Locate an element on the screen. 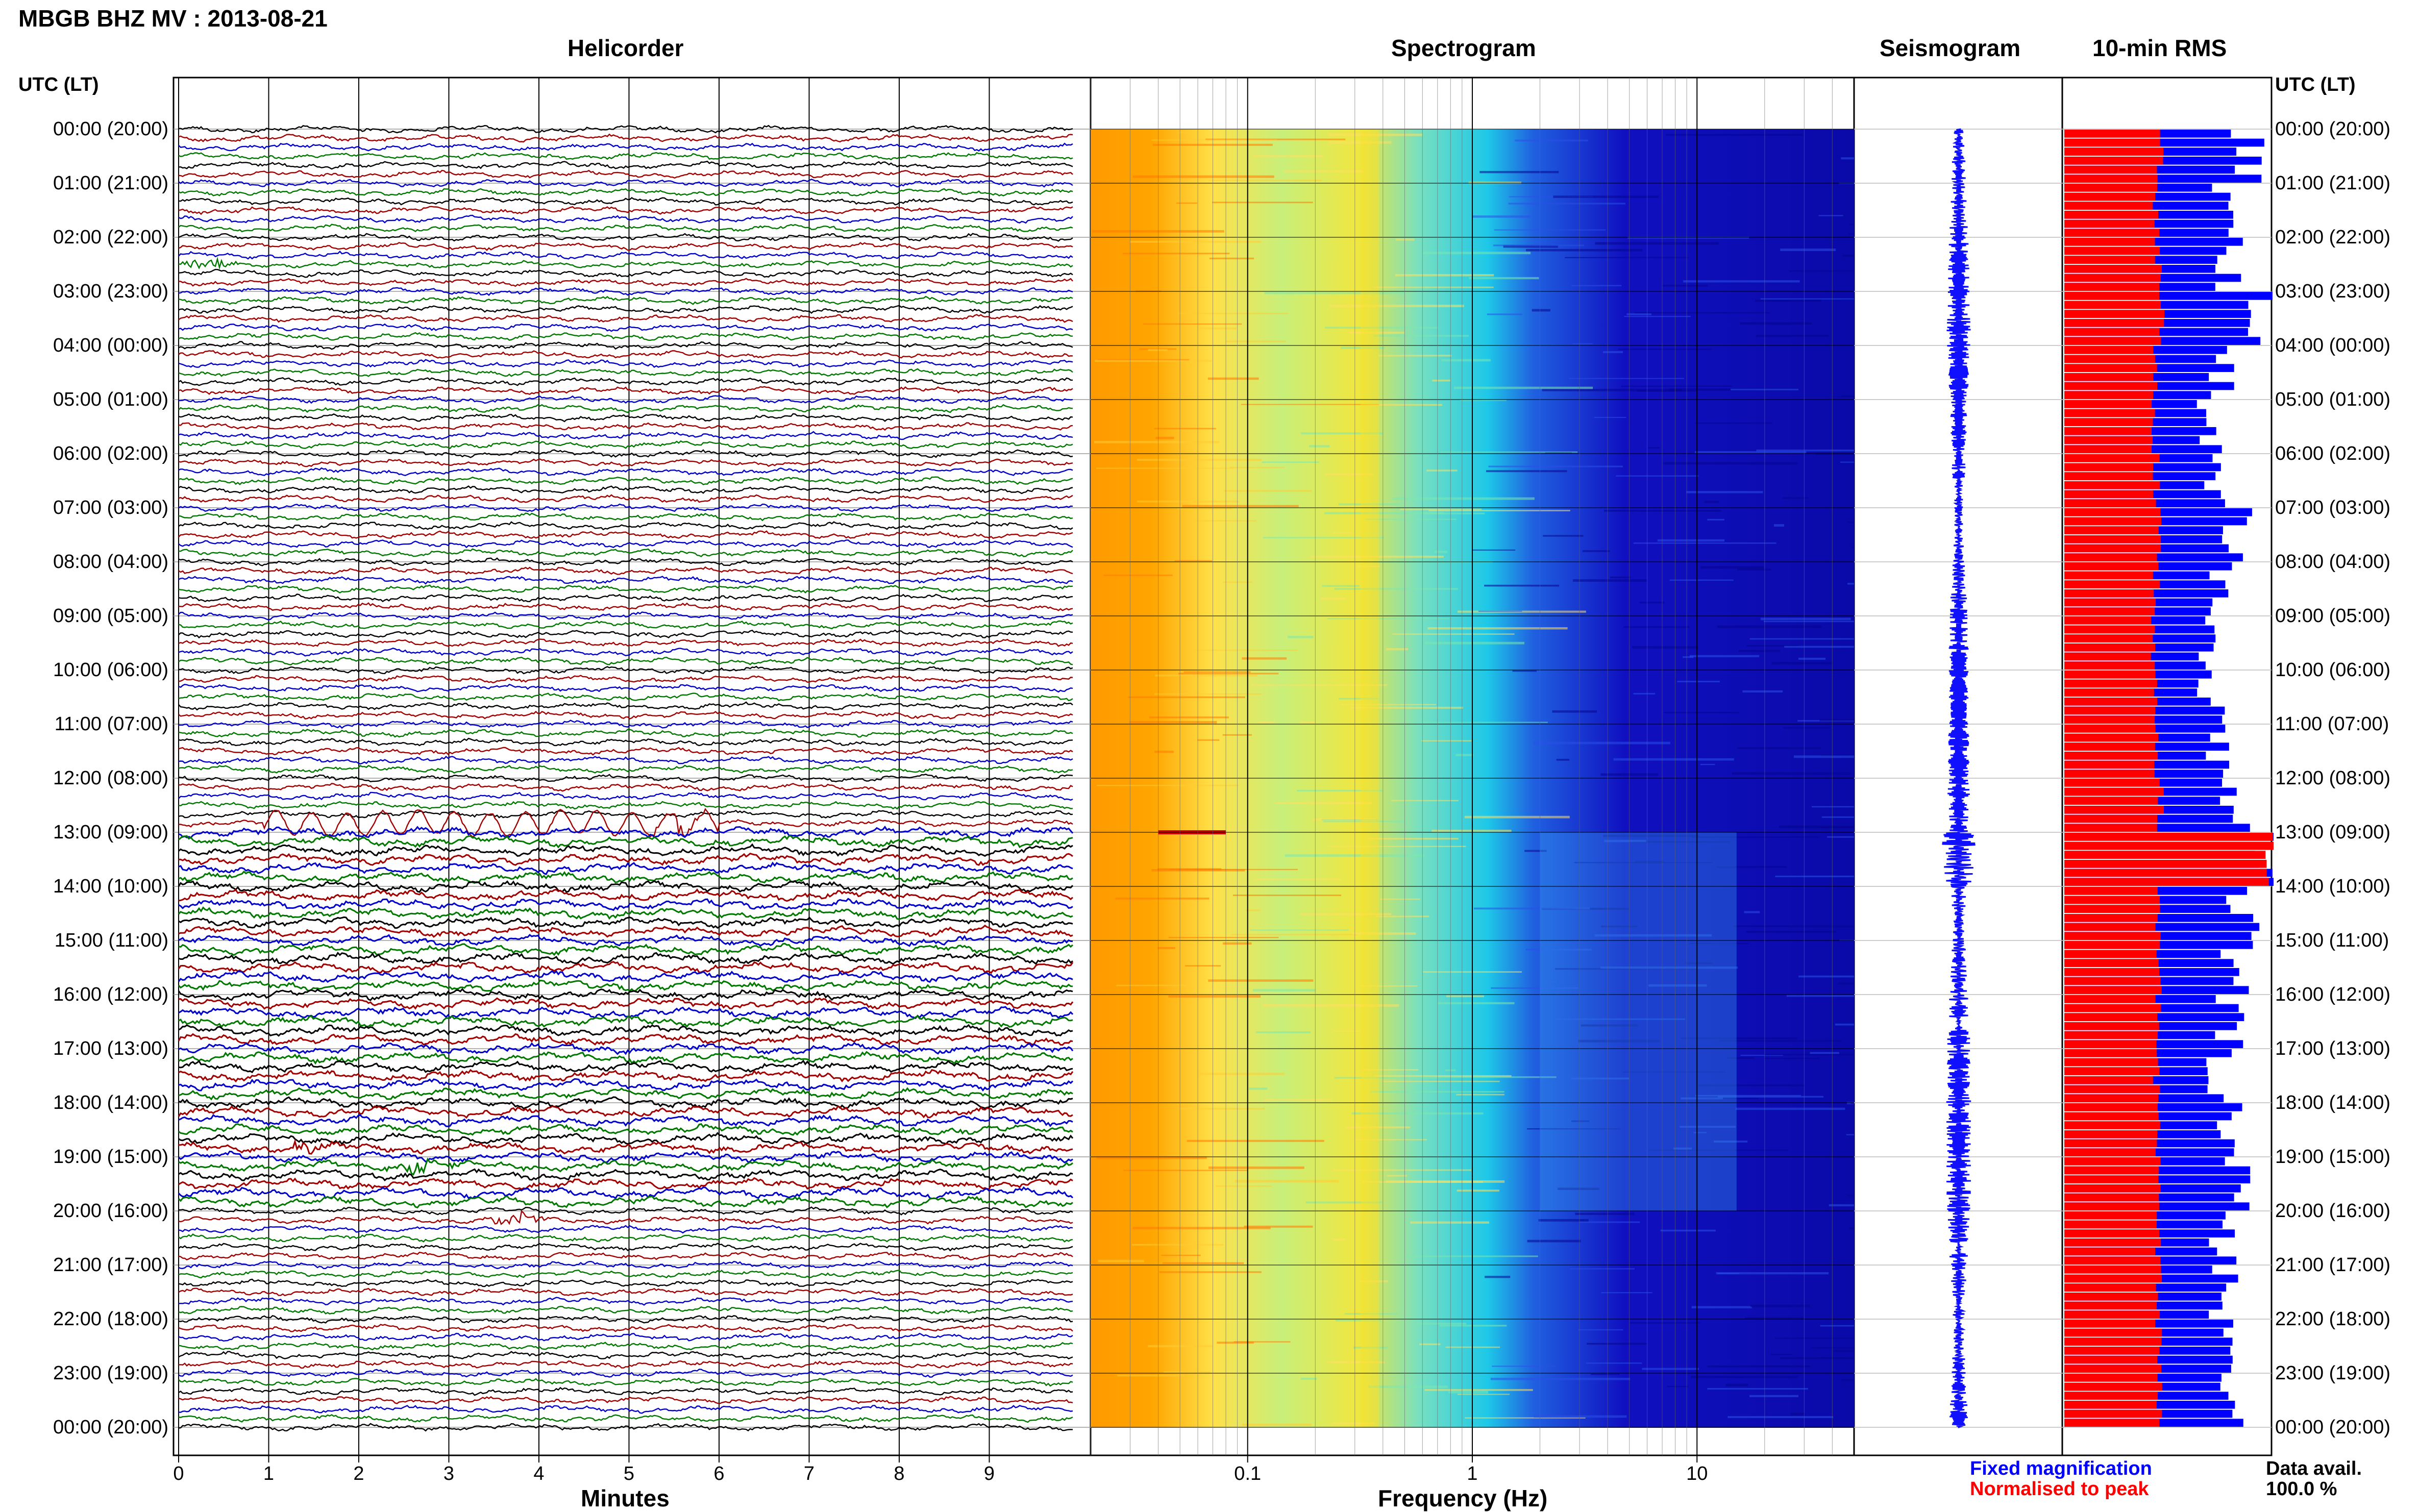  helicorder-x-tick-label: 3 is located at coordinates (449, 1473).